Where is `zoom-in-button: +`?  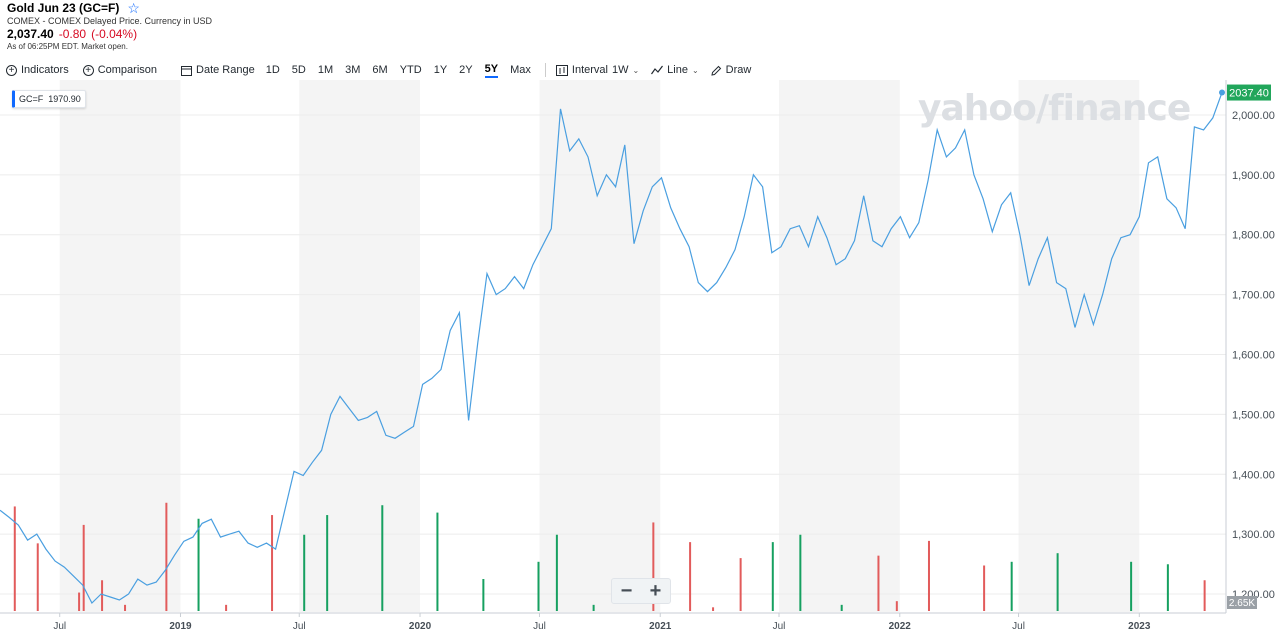 zoom-in-button: + is located at coordinates (655, 591).